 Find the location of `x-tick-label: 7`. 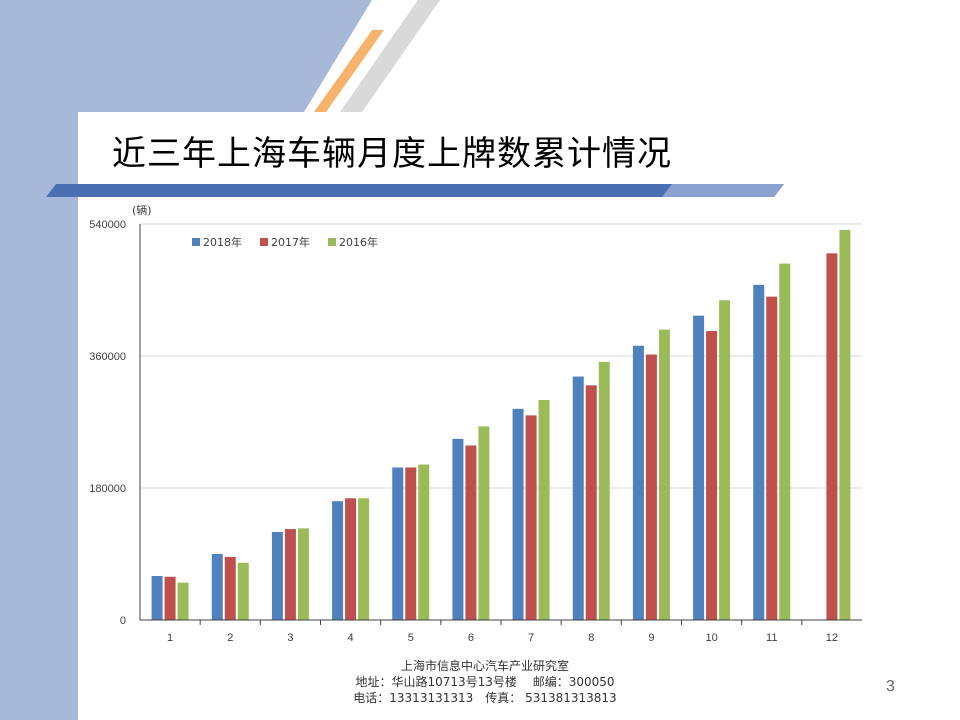

x-tick-label: 7 is located at coordinates (531, 638).